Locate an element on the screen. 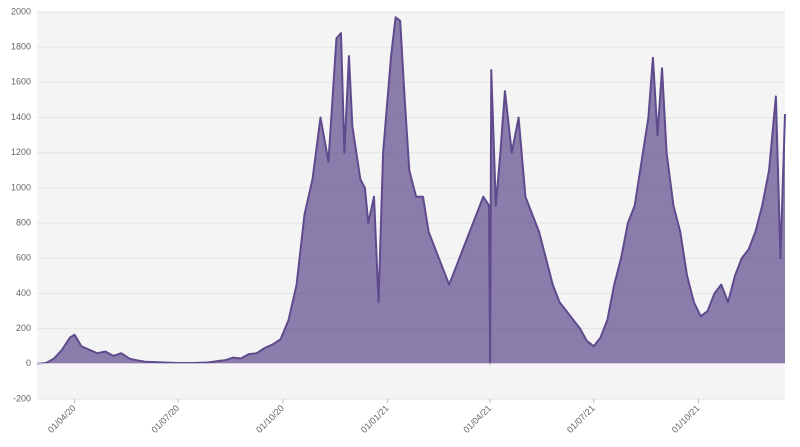 Image resolution: width=800 pixels, height=447 pixels. x-tick-label: 01/01/21 is located at coordinates (375, 419).